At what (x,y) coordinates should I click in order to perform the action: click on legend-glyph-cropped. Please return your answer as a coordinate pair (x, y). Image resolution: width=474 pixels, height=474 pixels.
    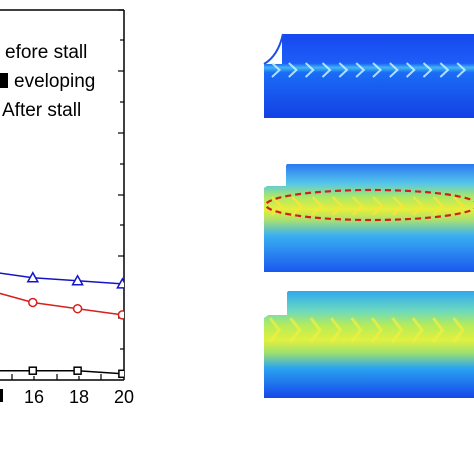
    Looking at the image, I should click on (4, 80).